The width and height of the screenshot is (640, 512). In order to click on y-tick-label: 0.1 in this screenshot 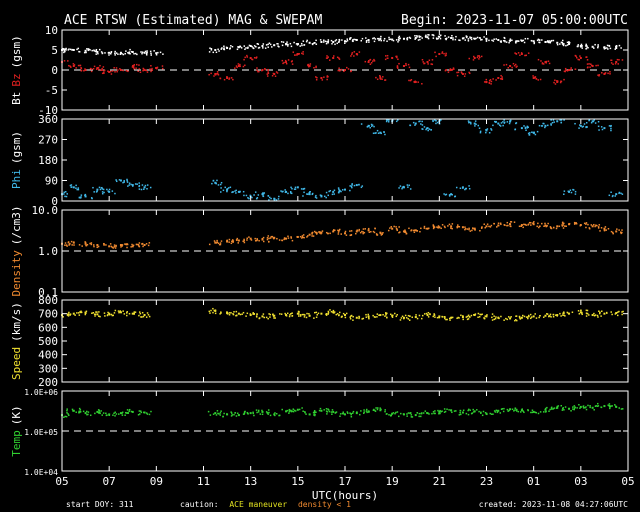, I will do `click(48, 292)`.